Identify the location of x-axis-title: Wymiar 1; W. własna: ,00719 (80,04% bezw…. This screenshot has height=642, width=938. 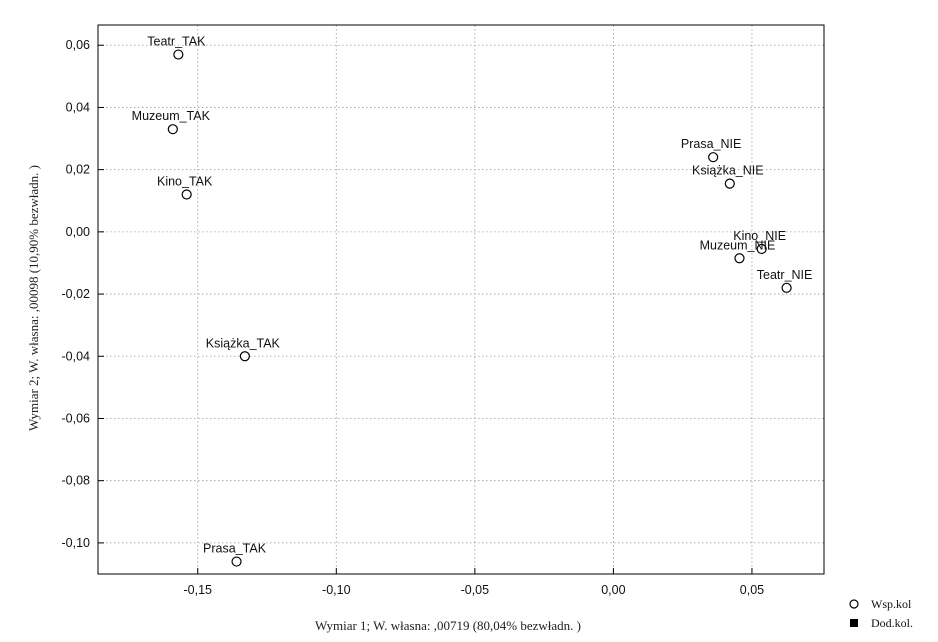
(448, 625).